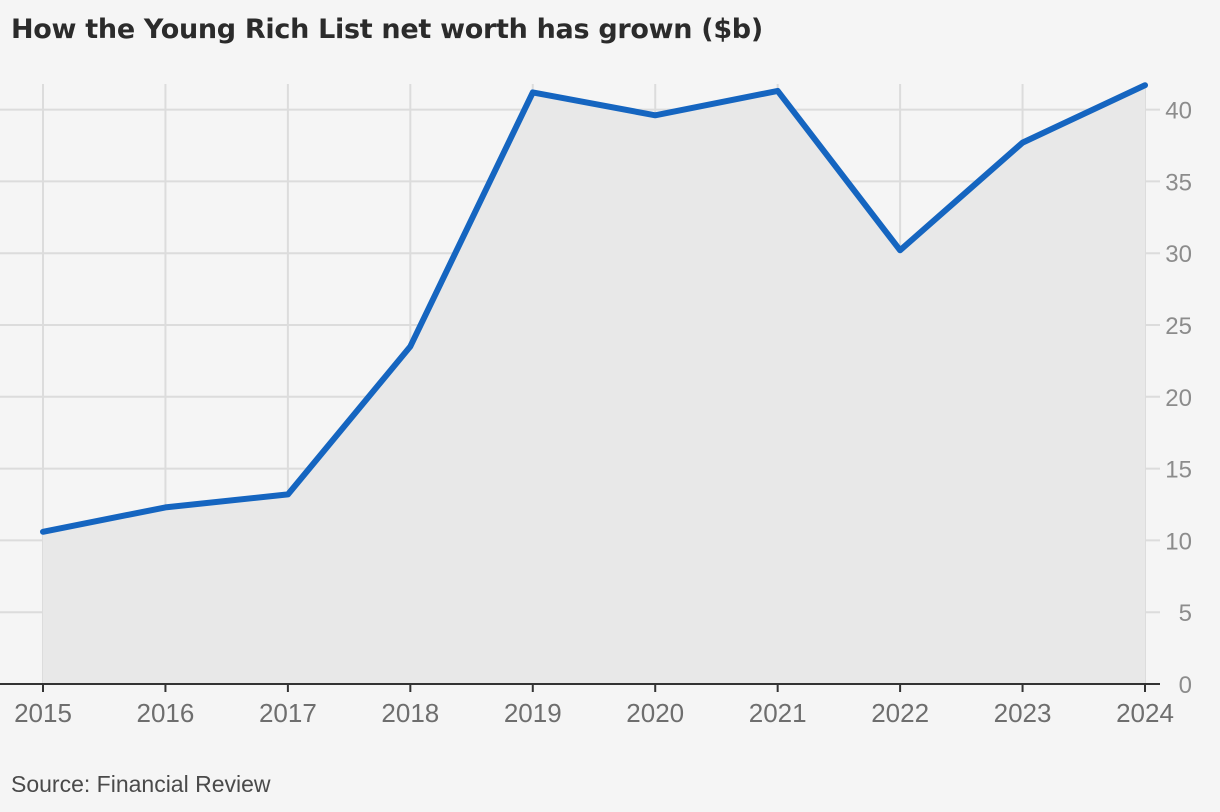 The width and height of the screenshot is (1220, 812). What do you see at coordinates (141, 784) in the screenshot?
I see `source-note: Source: Financial Review` at bounding box center [141, 784].